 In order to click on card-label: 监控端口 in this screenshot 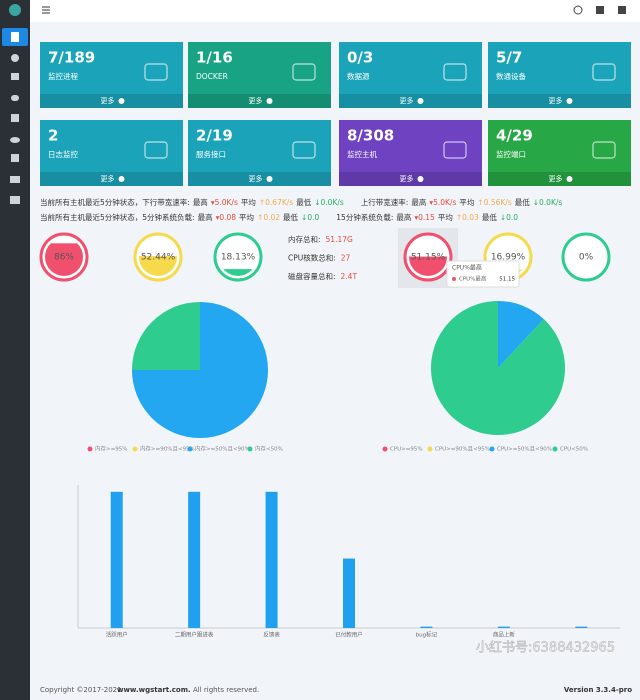, I will do `click(511, 154)`.